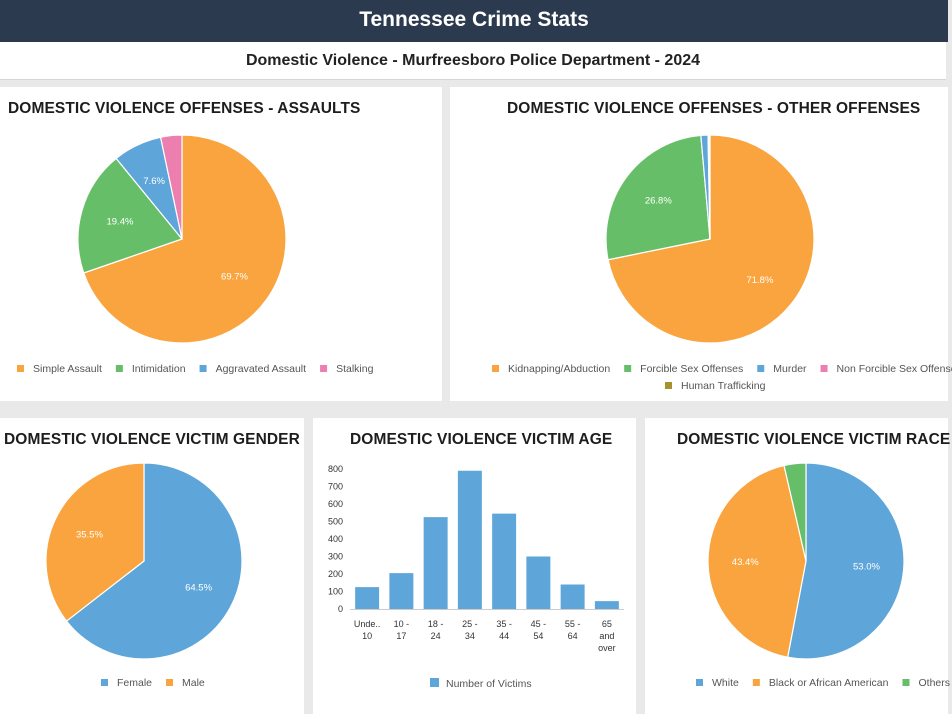 This screenshot has width=952, height=714. Describe the element at coordinates (470, 630) in the screenshot. I see `x-tick-3: 25 -34` at that location.